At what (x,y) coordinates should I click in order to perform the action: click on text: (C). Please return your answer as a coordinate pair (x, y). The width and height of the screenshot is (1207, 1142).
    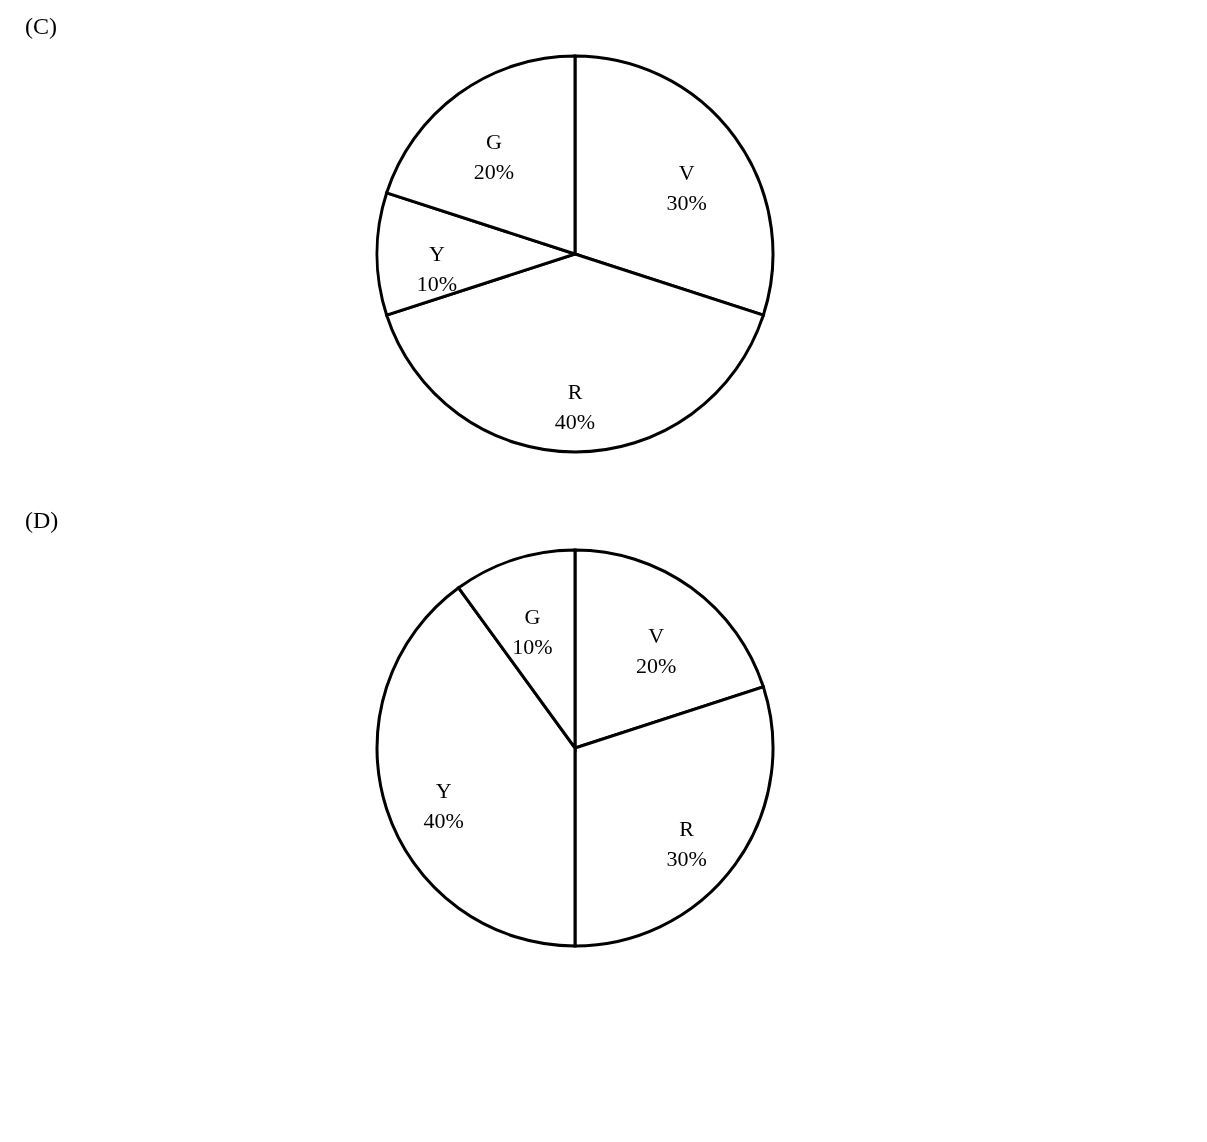
    Looking at the image, I should click on (41, 26).